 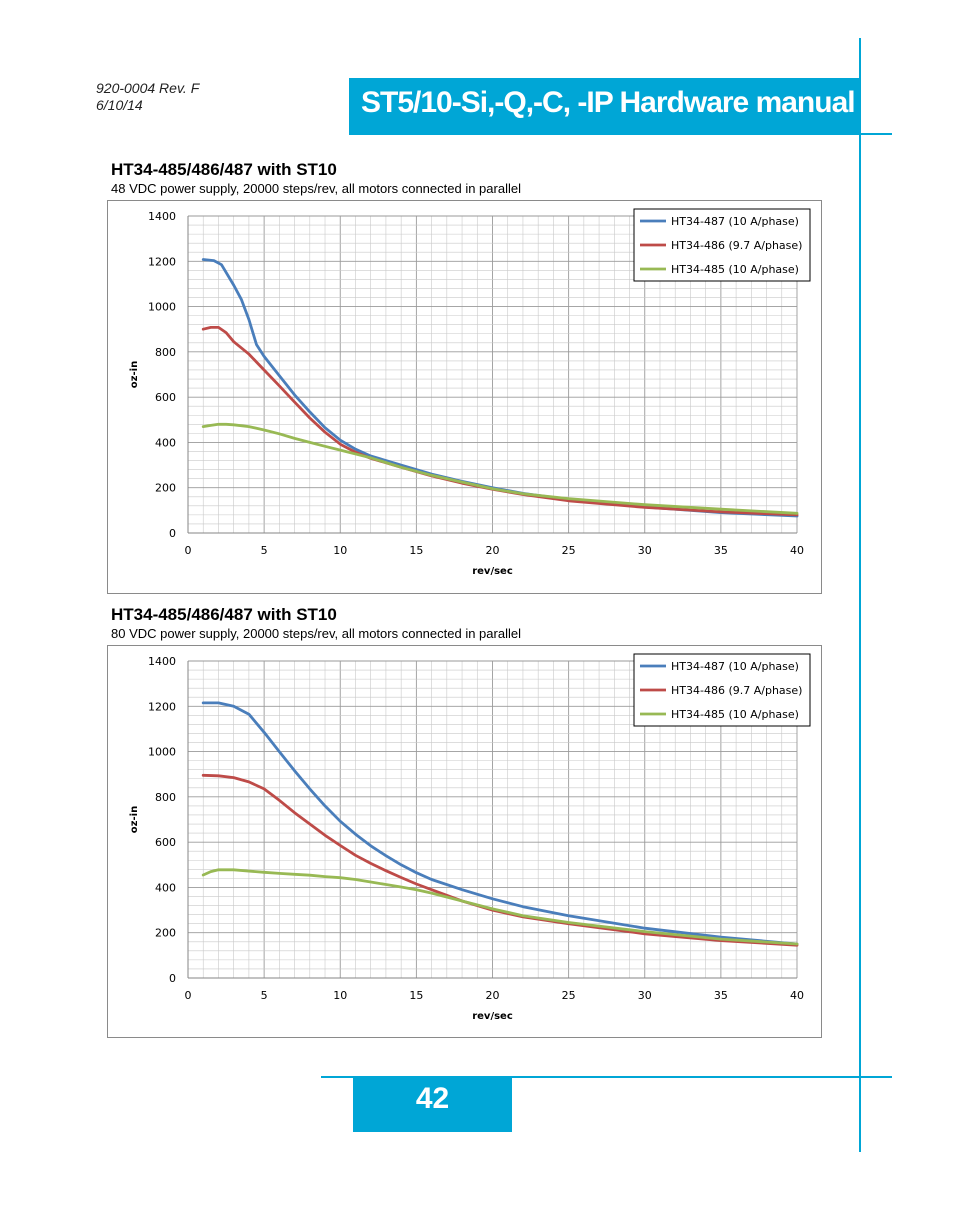 I want to click on footer-rule, so click(x=606, y=1077).